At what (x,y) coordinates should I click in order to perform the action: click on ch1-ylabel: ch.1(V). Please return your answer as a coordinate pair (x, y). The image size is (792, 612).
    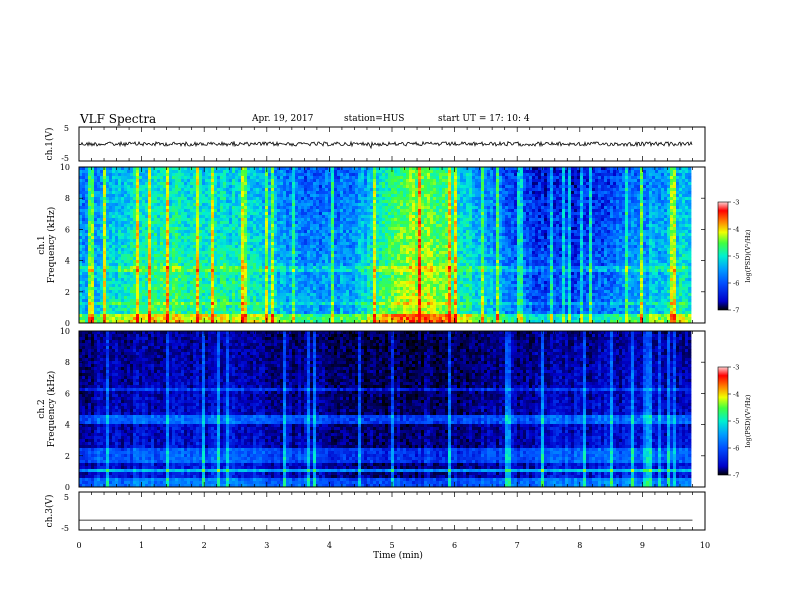
    Looking at the image, I should click on (49, 144).